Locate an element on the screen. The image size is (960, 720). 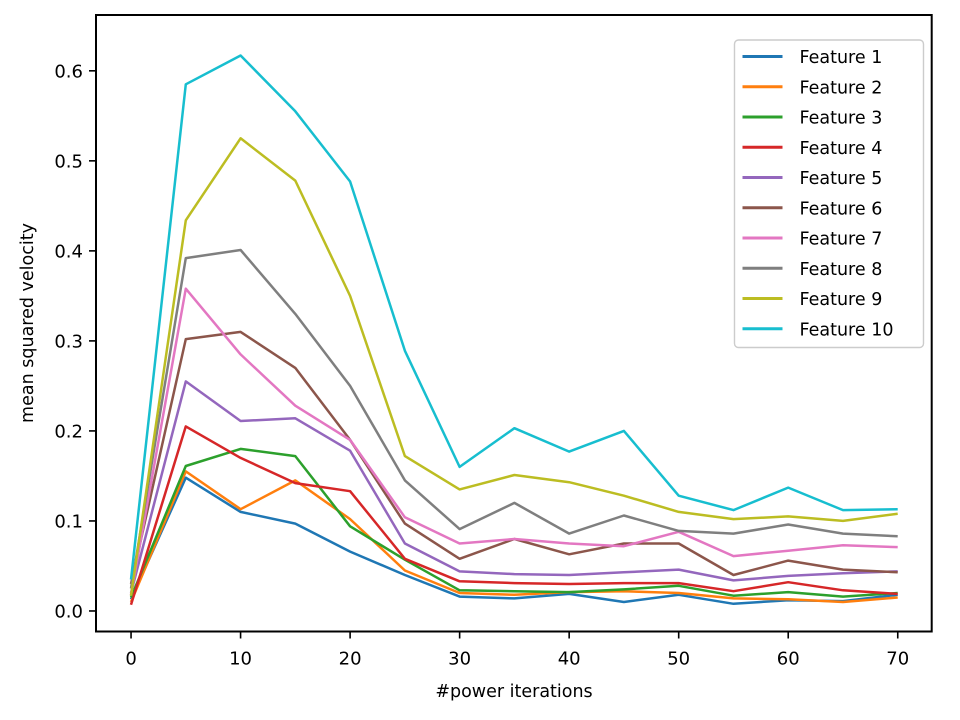
y-tick-label: 0.3 is located at coordinates (68, 341).